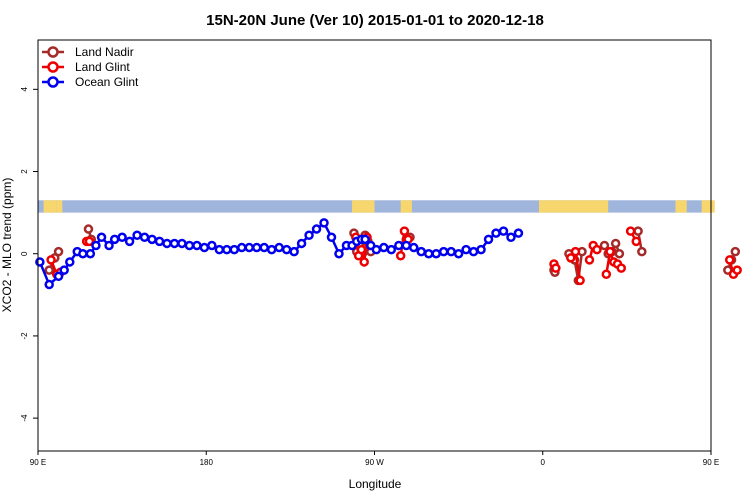 The height and width of the screenshot is (500, 750). Describe the element at coordinates (394, 256) in the screenshot. I see `series-land-glint` at that location.